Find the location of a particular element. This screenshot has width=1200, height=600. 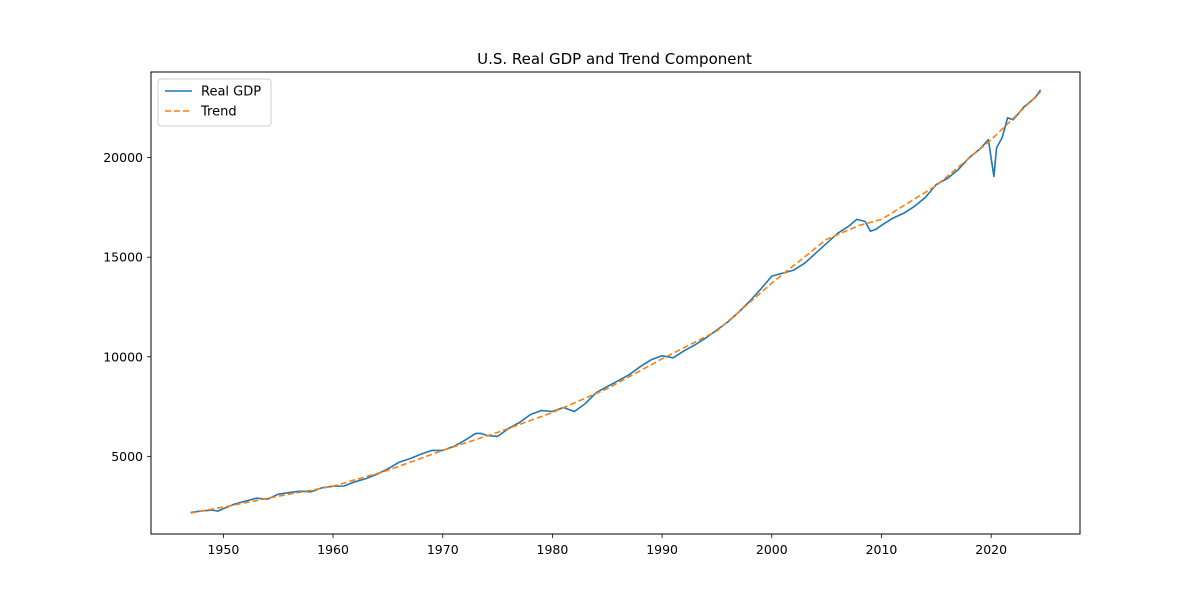

x-tick-label: 2020 is located at coordinates (991, 549).